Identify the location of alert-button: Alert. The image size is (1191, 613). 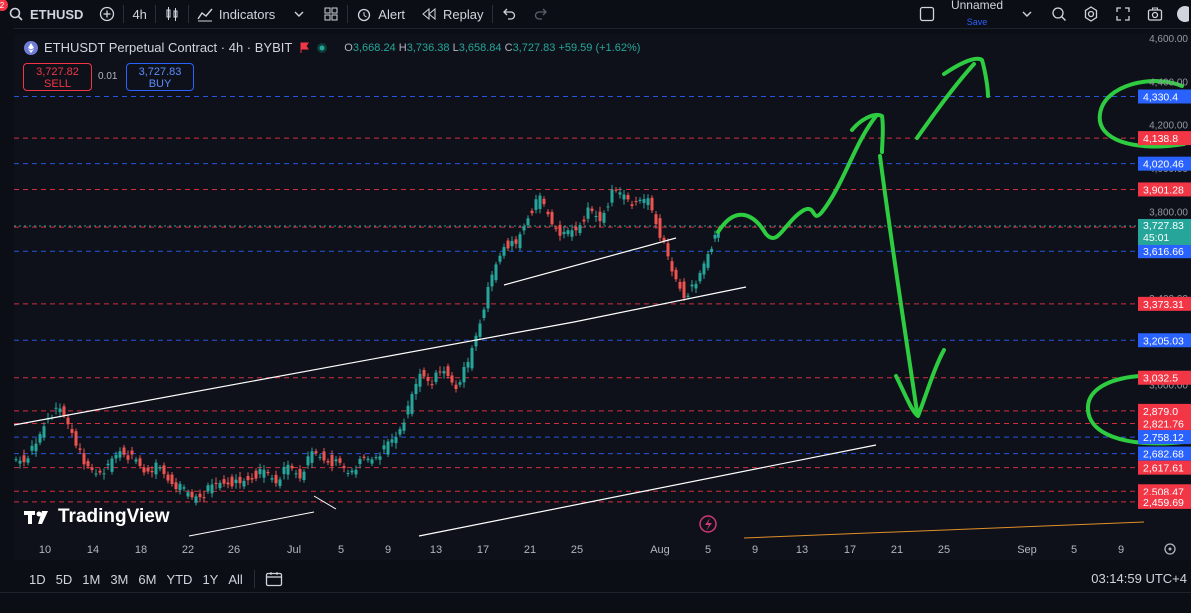
(380, 14).